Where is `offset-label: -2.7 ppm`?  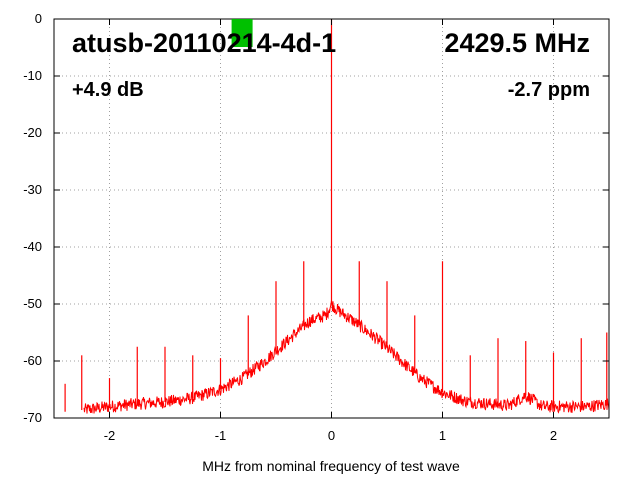 offset-label: -2.7 ppm is located at coordinates (549, 90).